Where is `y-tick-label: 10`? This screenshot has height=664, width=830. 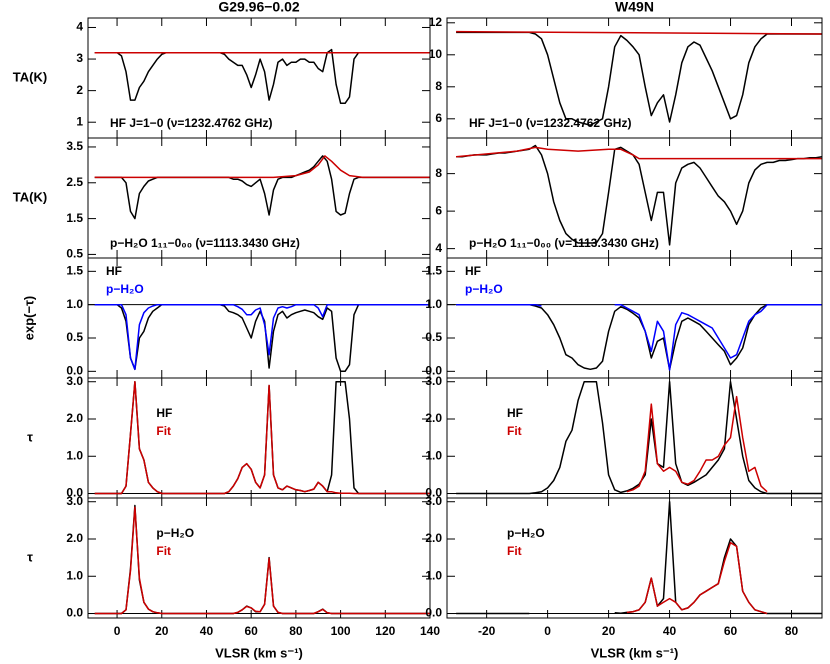 y-tick-label: 10 is located at coordinates (436, 54).